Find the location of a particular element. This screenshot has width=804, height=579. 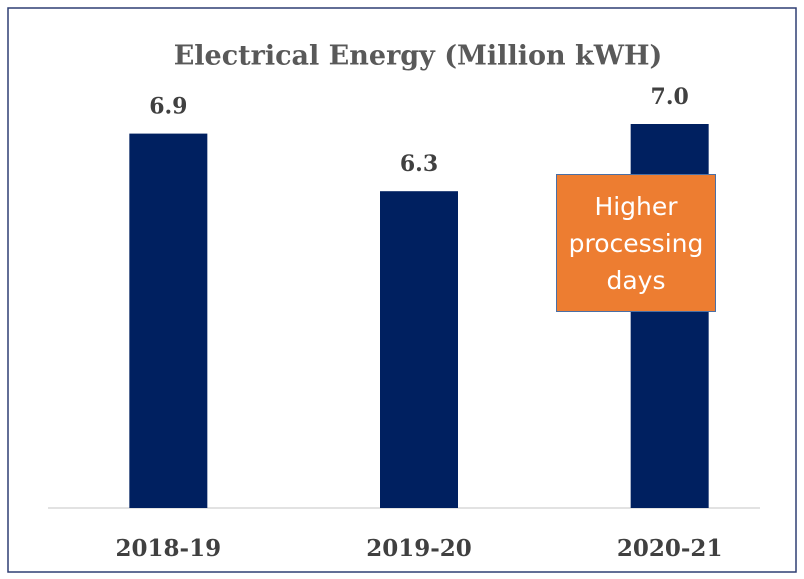

x-tick-label: 2019-20 is located at coordinates (419, 548).